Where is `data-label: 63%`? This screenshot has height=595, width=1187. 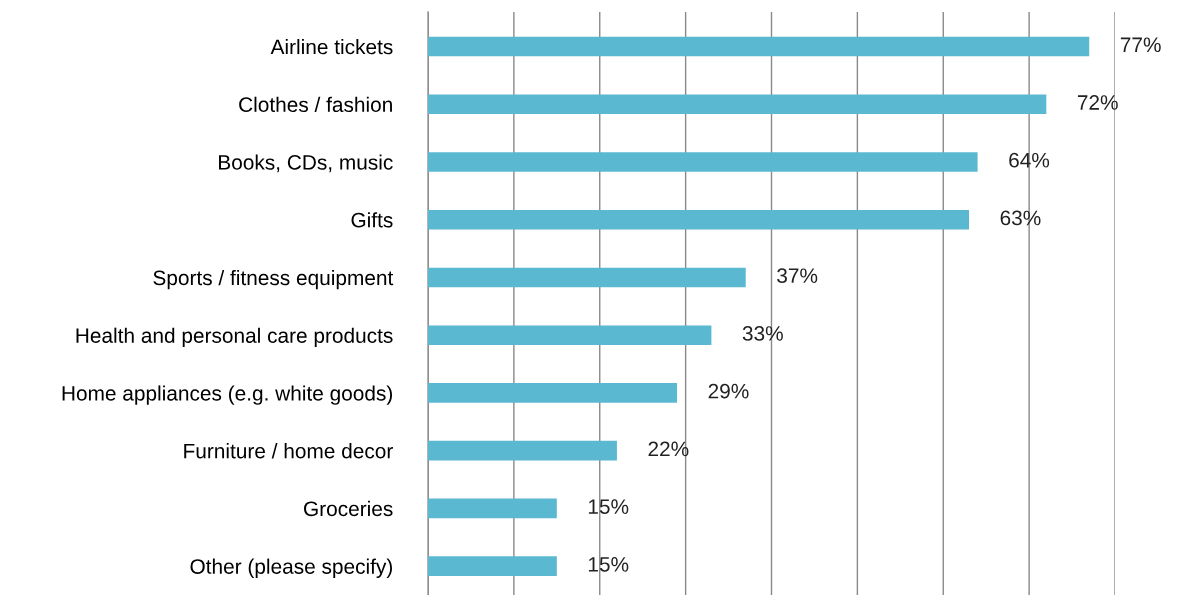 data-label: 63% is located at coordinates (1020, 218).